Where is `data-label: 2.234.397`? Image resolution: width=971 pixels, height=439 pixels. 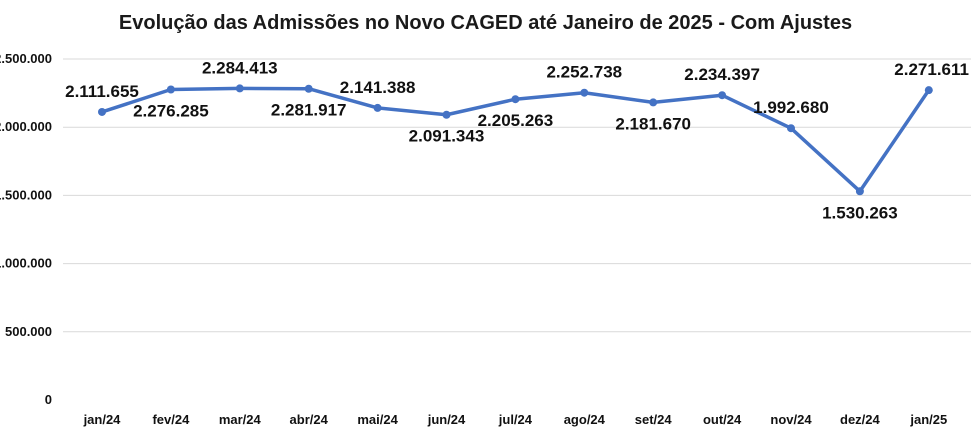 data-label: 2.234.397 is located at coordinates (722, 74).